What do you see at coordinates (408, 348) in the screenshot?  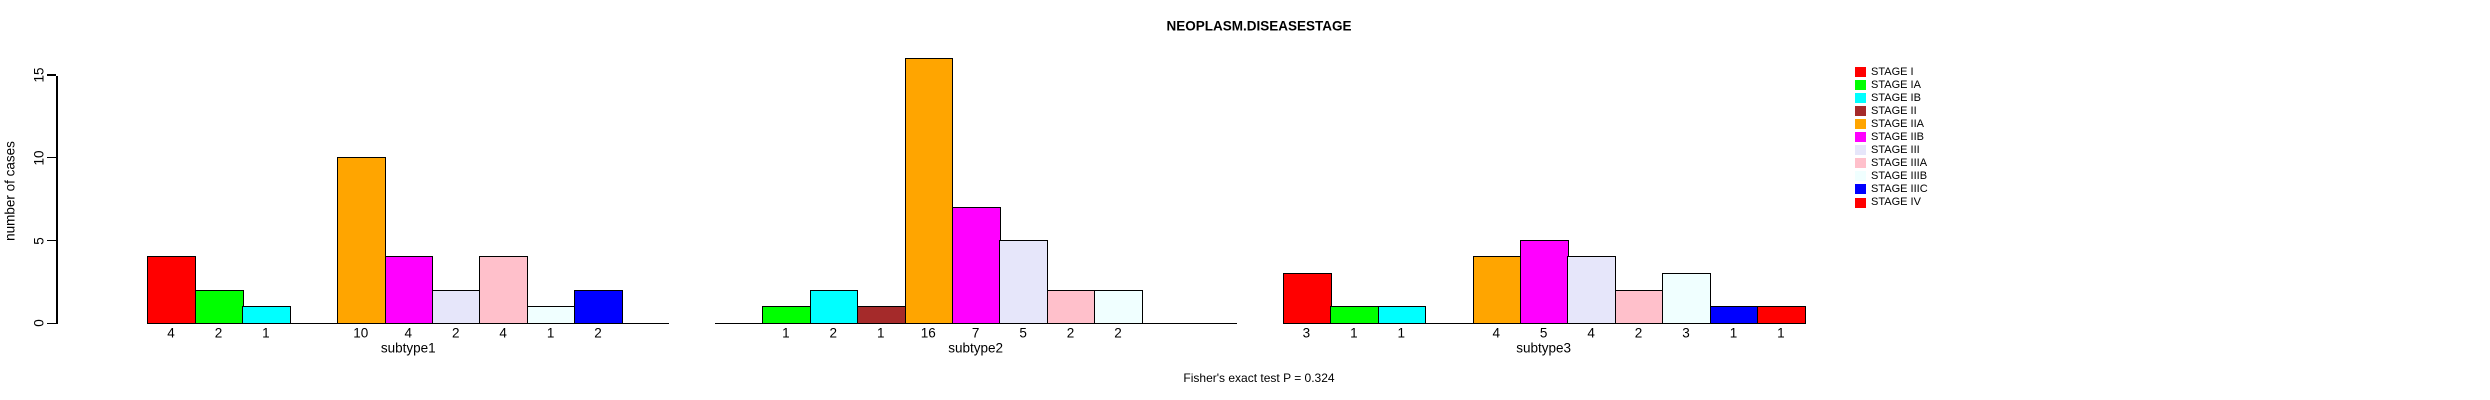 I see `group-label-subtype1: subtype1` at bounding box center [408, 348].